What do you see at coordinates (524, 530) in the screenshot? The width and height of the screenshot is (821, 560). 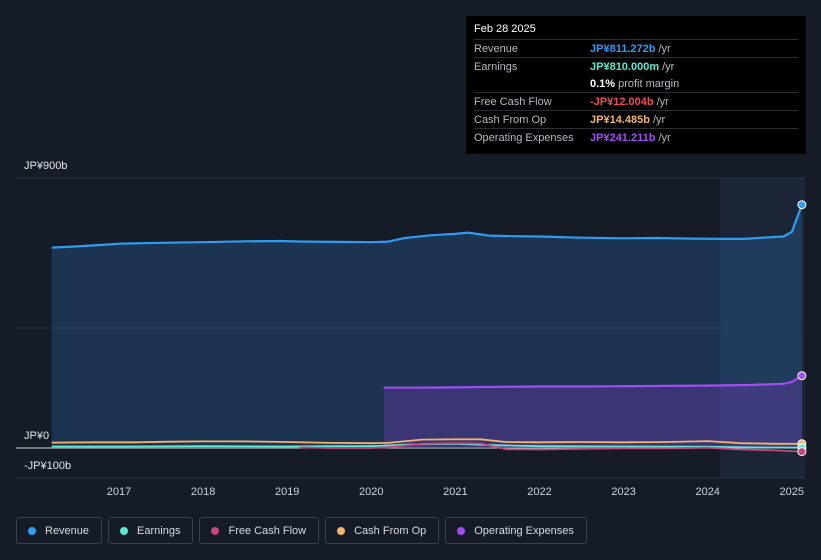 I see `legend-label: Operating Expenses` at bounding box center [524, 530].